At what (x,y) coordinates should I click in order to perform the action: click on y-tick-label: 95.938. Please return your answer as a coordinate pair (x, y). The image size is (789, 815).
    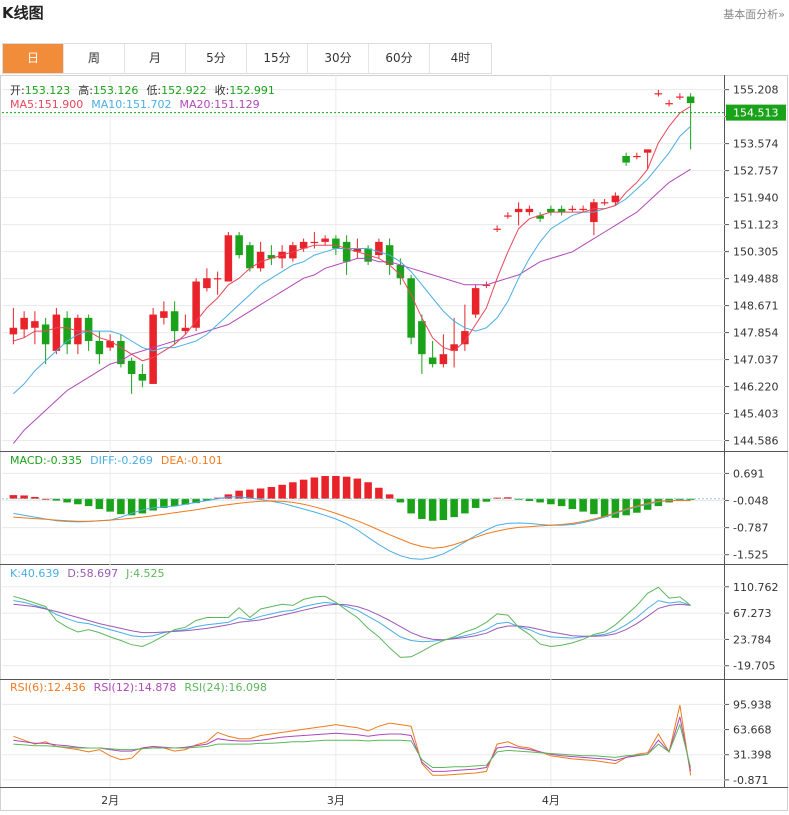
    Looking at the image, I should click on (752, 704).